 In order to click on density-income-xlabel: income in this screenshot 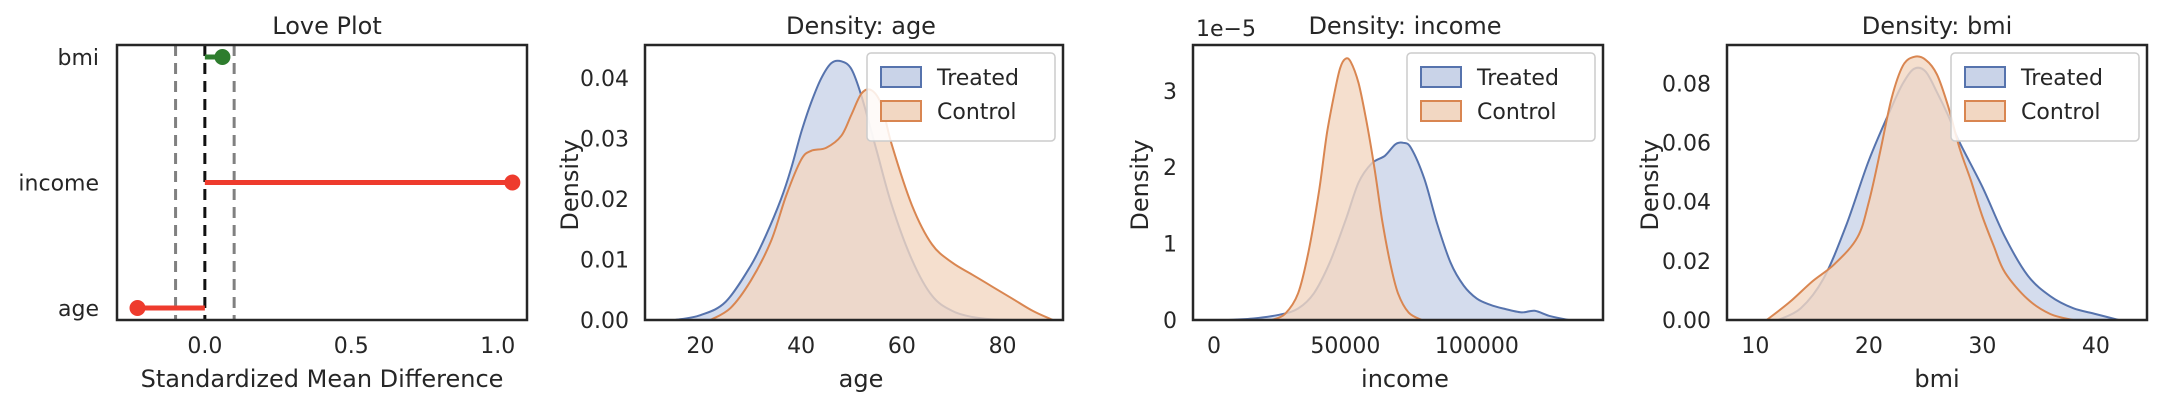, I will do `click(1405, 379)`.